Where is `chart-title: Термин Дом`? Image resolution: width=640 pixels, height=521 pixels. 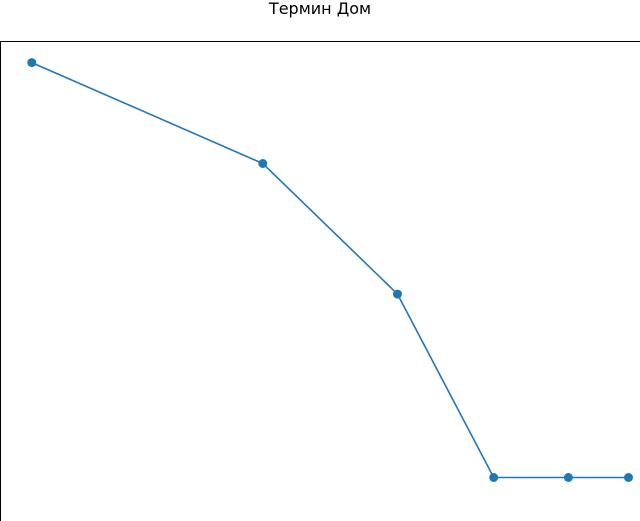 chart-title: Термин Дом is located at coordinates (320, 9).